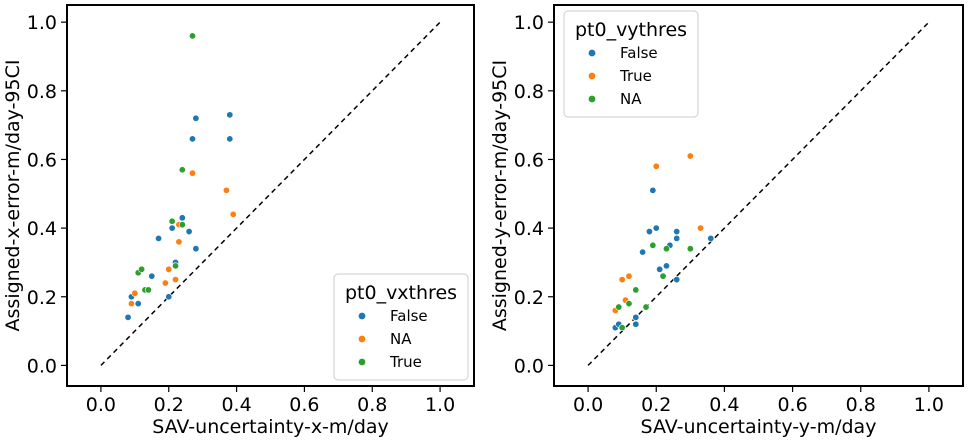  Describe the element at coordinates (42, 92) in the screenshot. I see `y-tick-label: 0.8` at that location.